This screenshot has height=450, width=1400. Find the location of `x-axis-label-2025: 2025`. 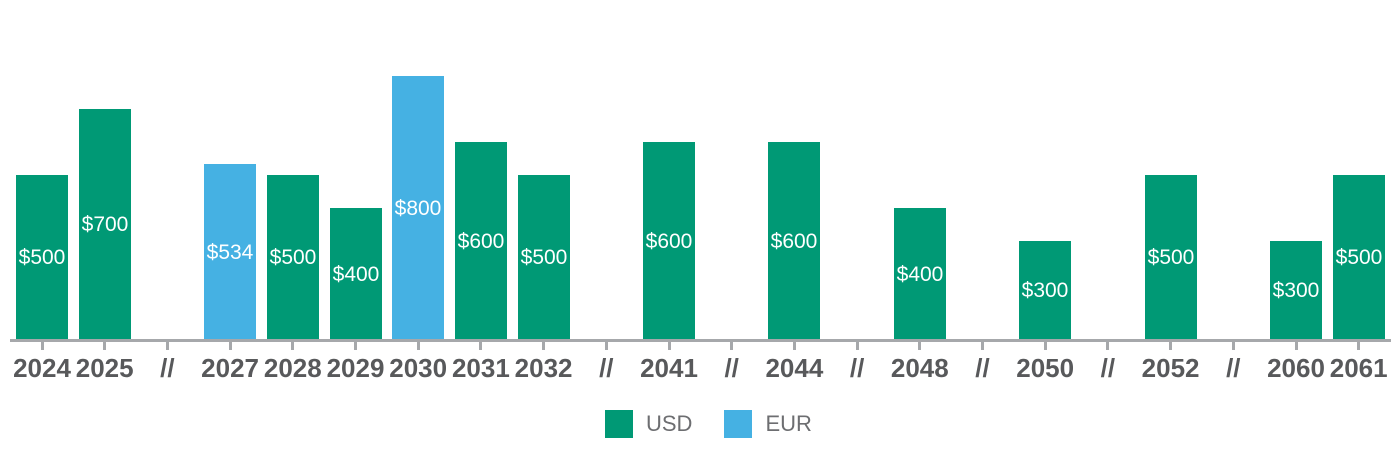

x-axis-label-2025: 2025 is located at coordinates (104, 368).